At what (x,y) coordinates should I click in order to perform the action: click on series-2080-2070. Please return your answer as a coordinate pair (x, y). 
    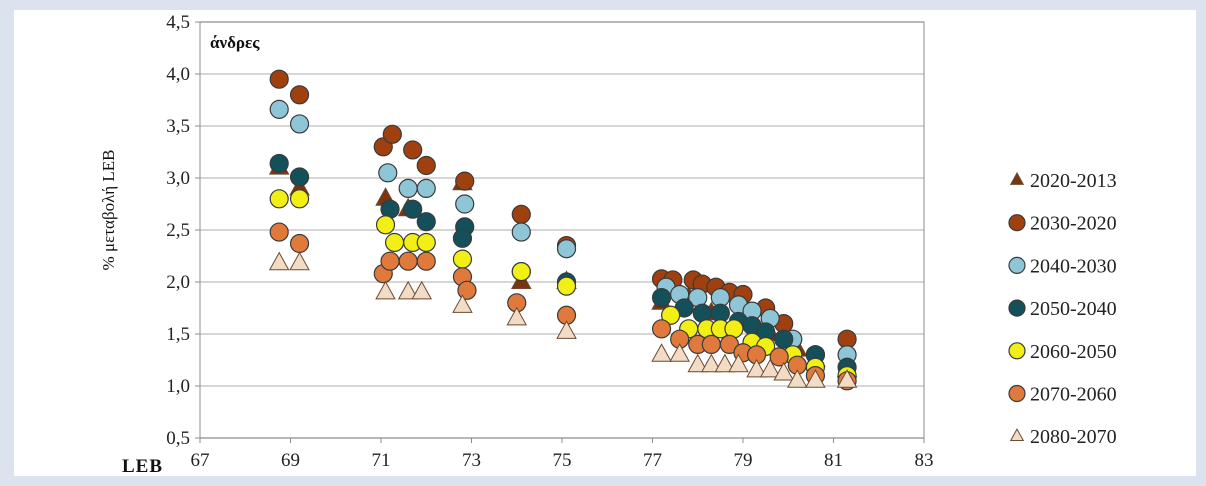
    Looking at the image, I should click on (563, 319).